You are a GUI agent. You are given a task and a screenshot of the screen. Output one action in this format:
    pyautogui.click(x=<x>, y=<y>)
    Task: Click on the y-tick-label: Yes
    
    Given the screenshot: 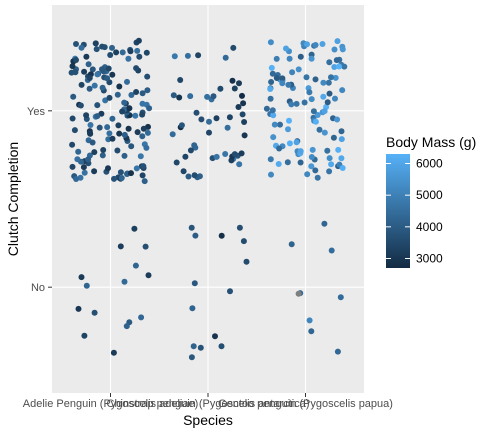 What is the action you would take?
    pyautogui.click(x=36, y=112)
    